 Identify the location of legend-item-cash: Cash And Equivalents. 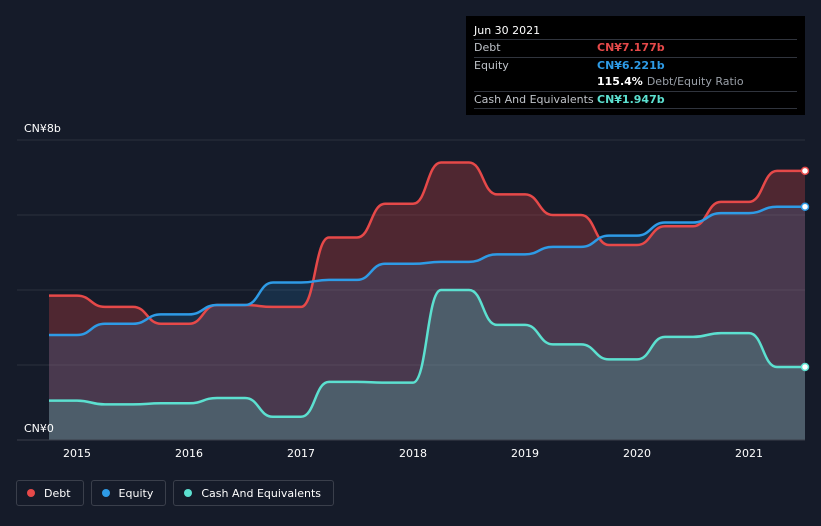
(253, 493).